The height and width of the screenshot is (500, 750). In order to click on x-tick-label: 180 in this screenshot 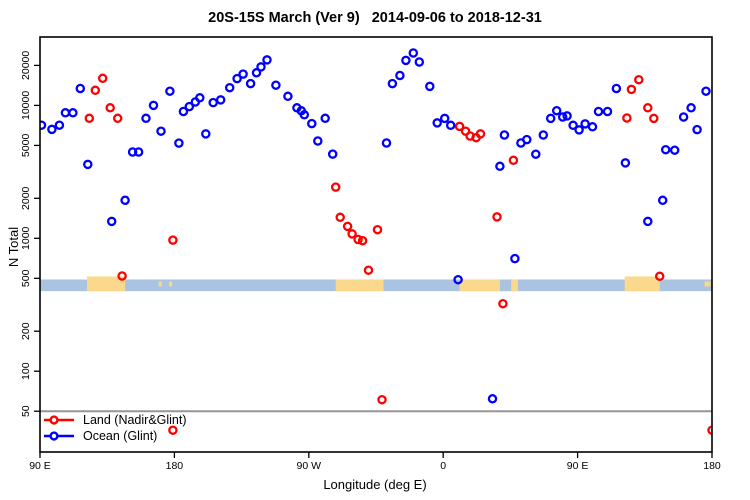, I will do `click(175, 466)`.